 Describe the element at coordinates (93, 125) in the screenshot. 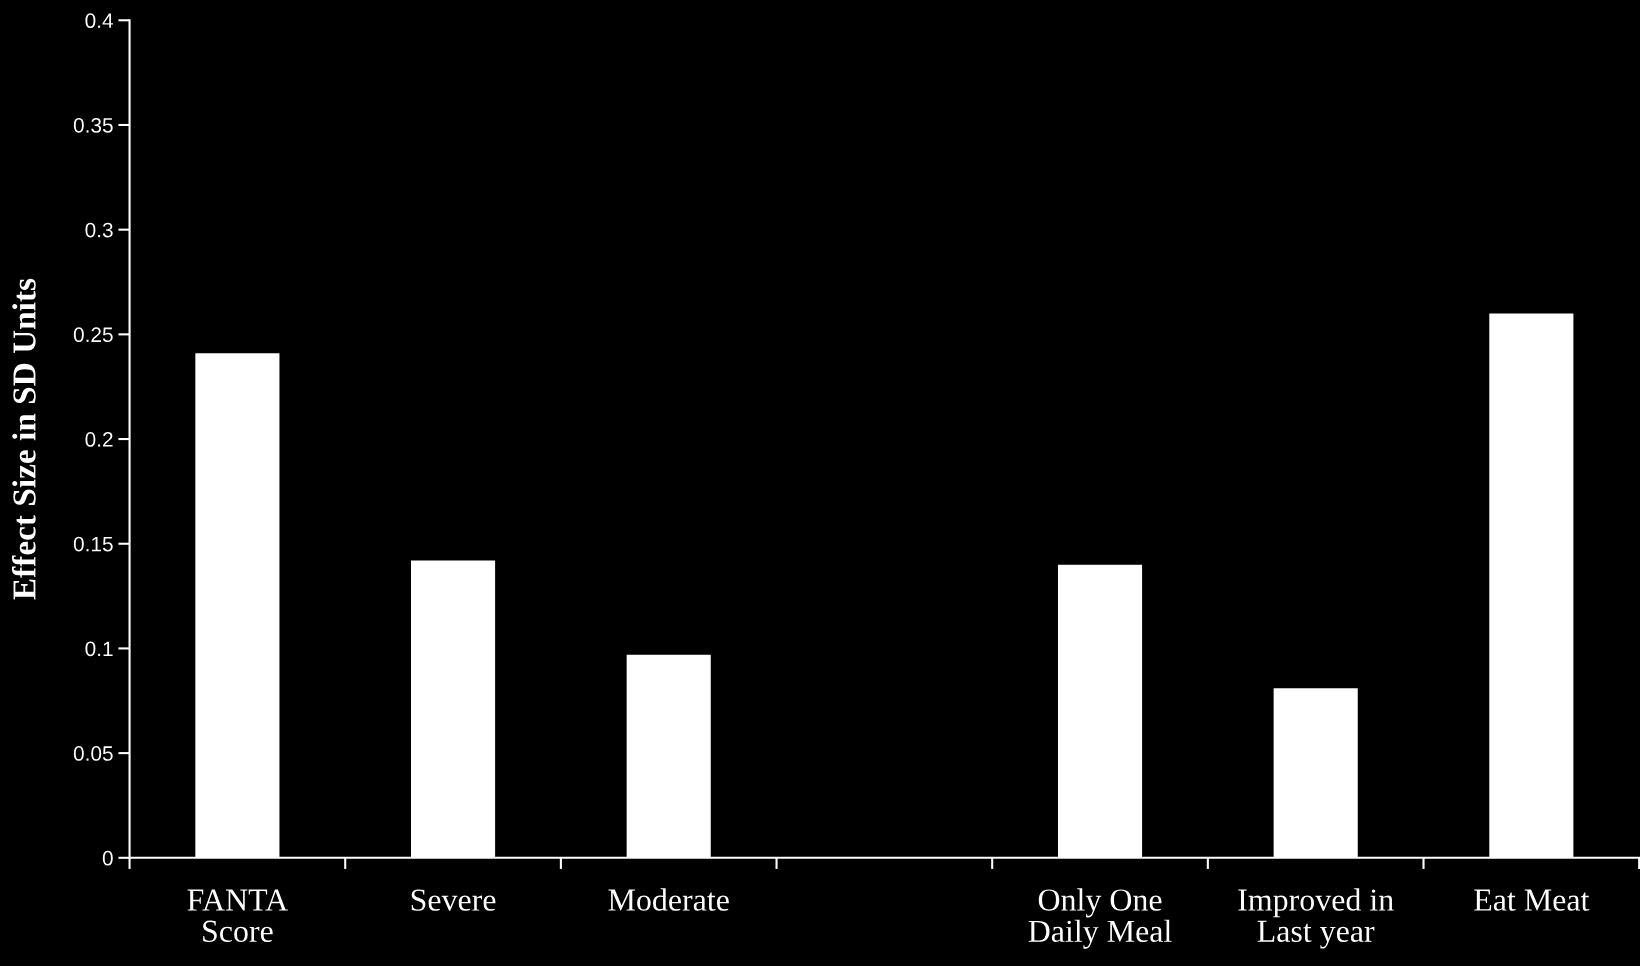

I see `y-tick-label: 0.35` at that location.